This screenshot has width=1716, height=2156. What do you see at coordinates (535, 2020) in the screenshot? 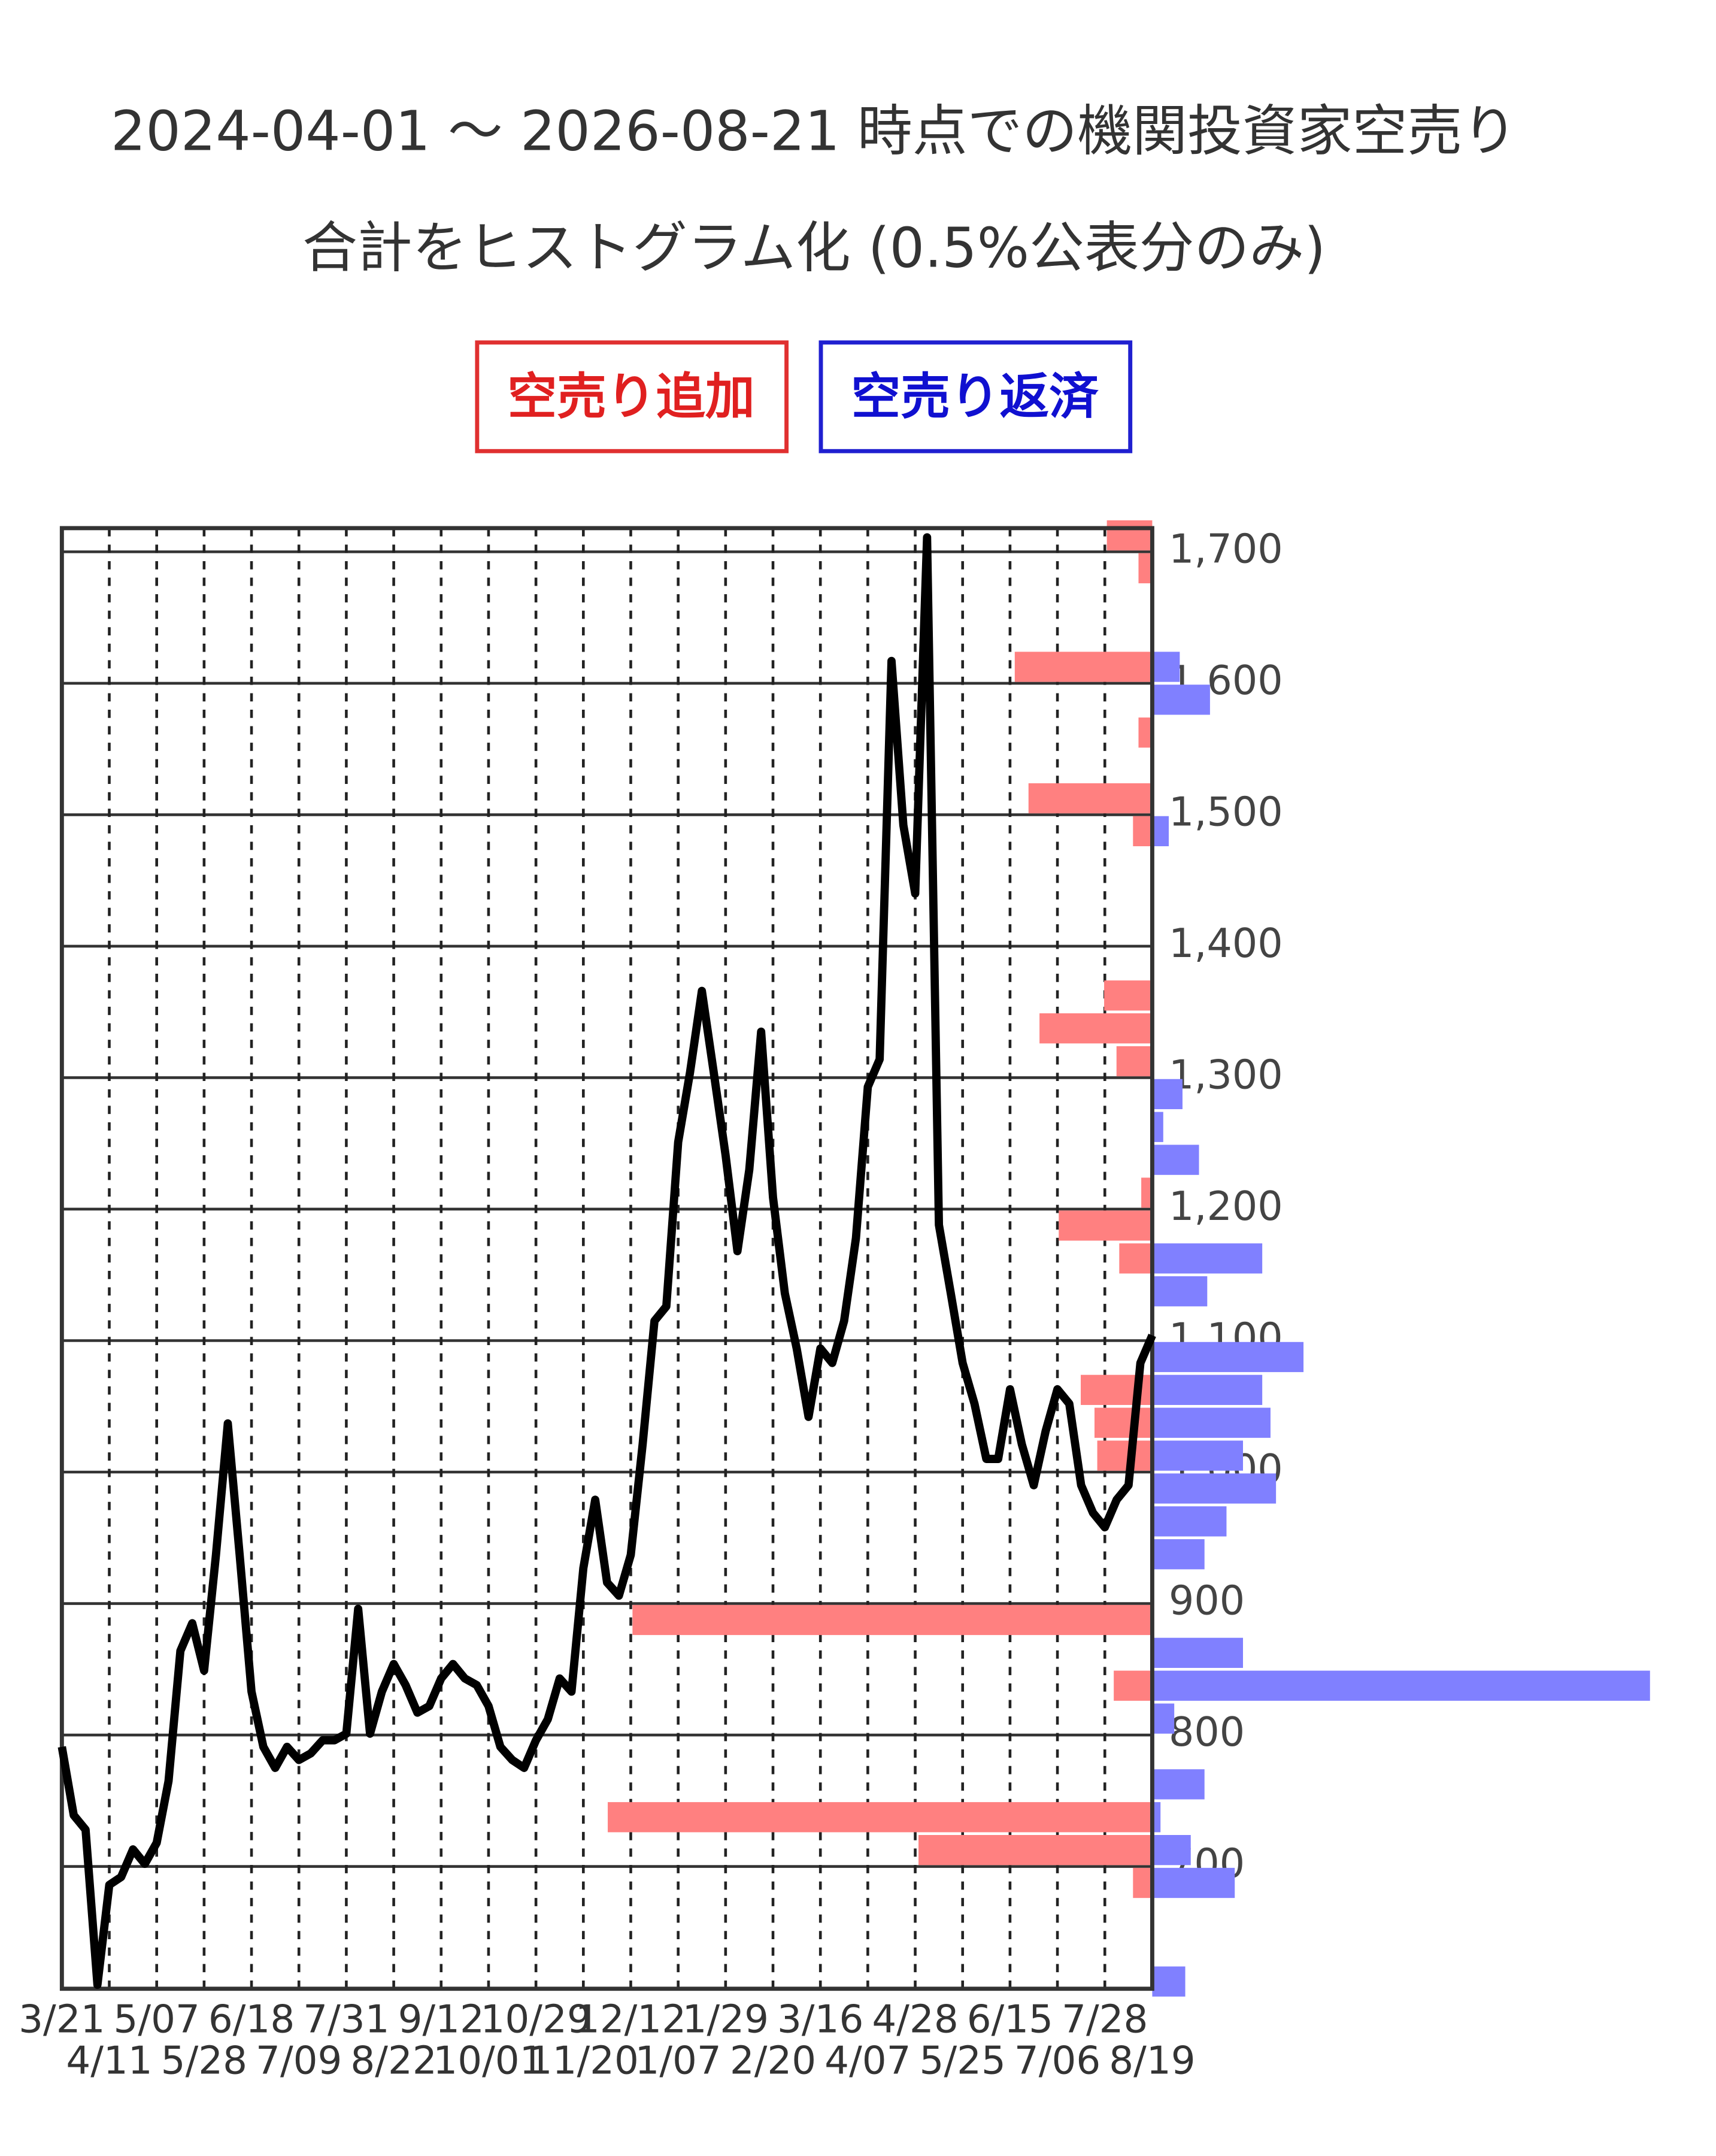
I see `x-tick-label: 10/29` at bounding box center [535, 2020].